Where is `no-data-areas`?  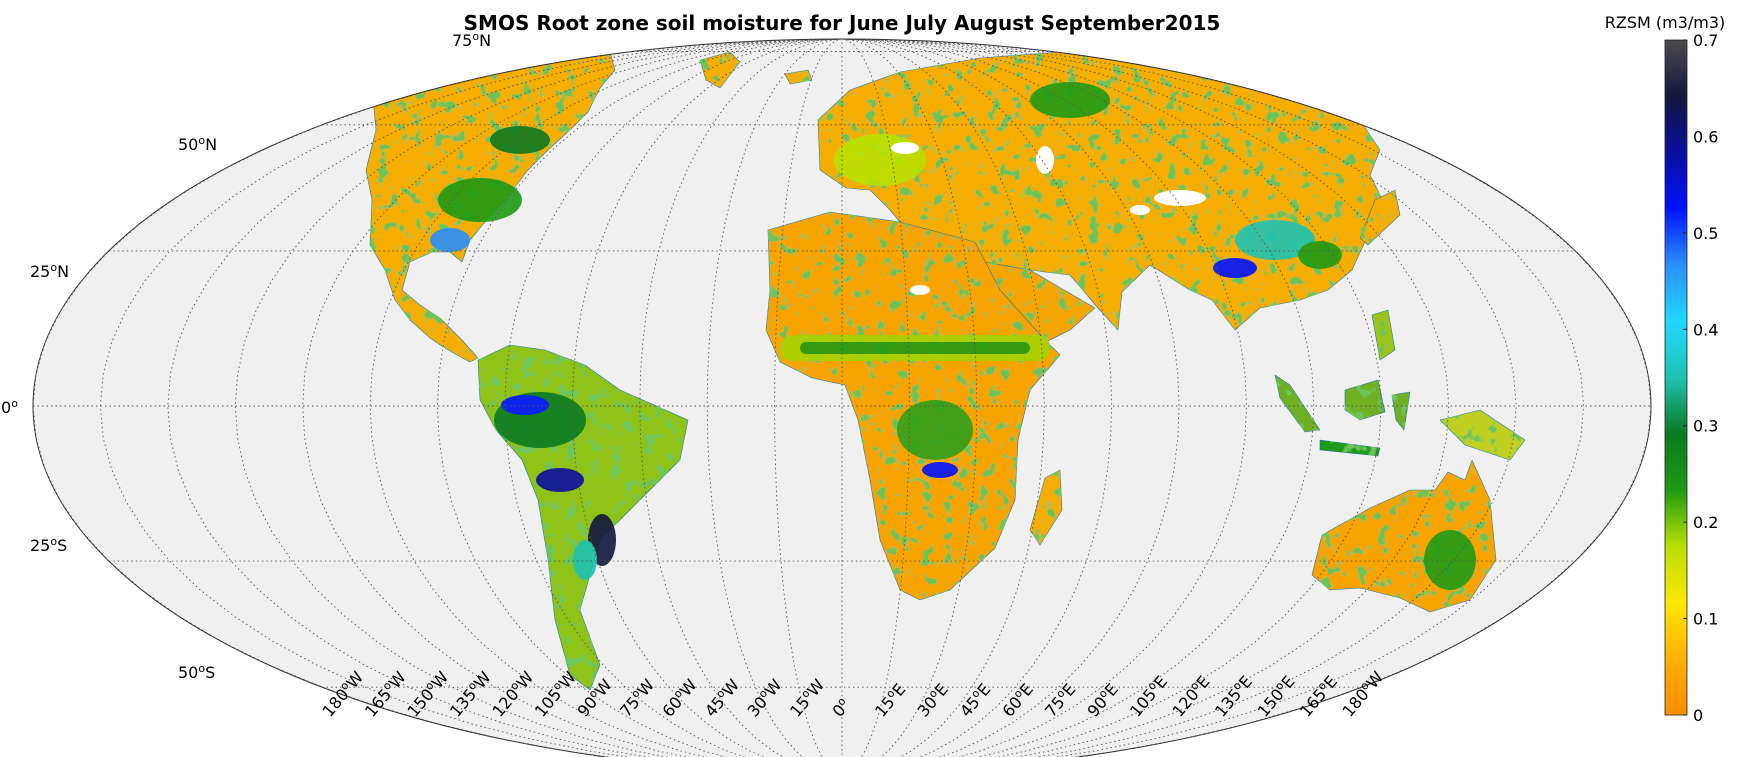
no-data-areas is located at coordinates (1048, 218).